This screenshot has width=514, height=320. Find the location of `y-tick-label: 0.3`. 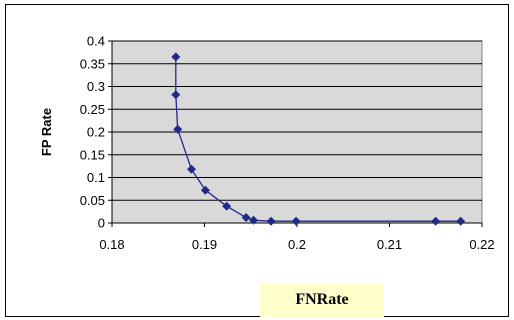

y-tick-label: 0.3 is located at coordinates (96, 86).